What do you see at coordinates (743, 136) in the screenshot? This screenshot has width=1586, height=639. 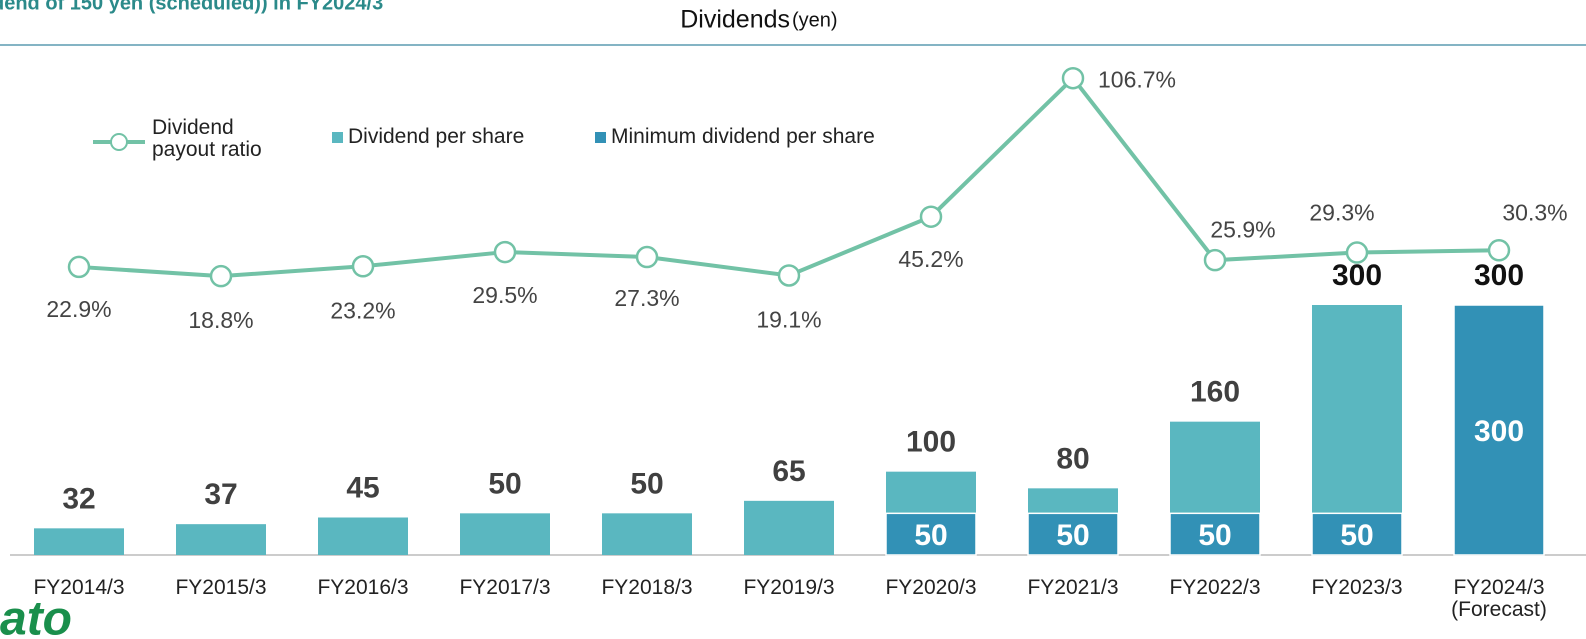 I see `legend-label: Minimum dividend per share` at bounding box center [743, 136].